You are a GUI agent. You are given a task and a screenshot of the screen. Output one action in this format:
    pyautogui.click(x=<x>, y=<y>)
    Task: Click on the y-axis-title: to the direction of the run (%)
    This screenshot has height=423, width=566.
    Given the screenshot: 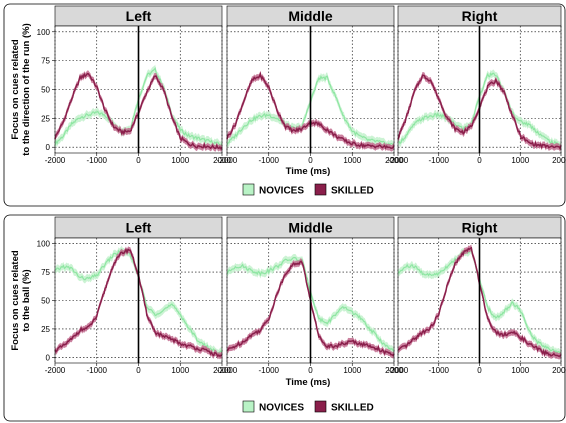 What is the action you would take?
    pyautogui.click(x=26, y=89)
    